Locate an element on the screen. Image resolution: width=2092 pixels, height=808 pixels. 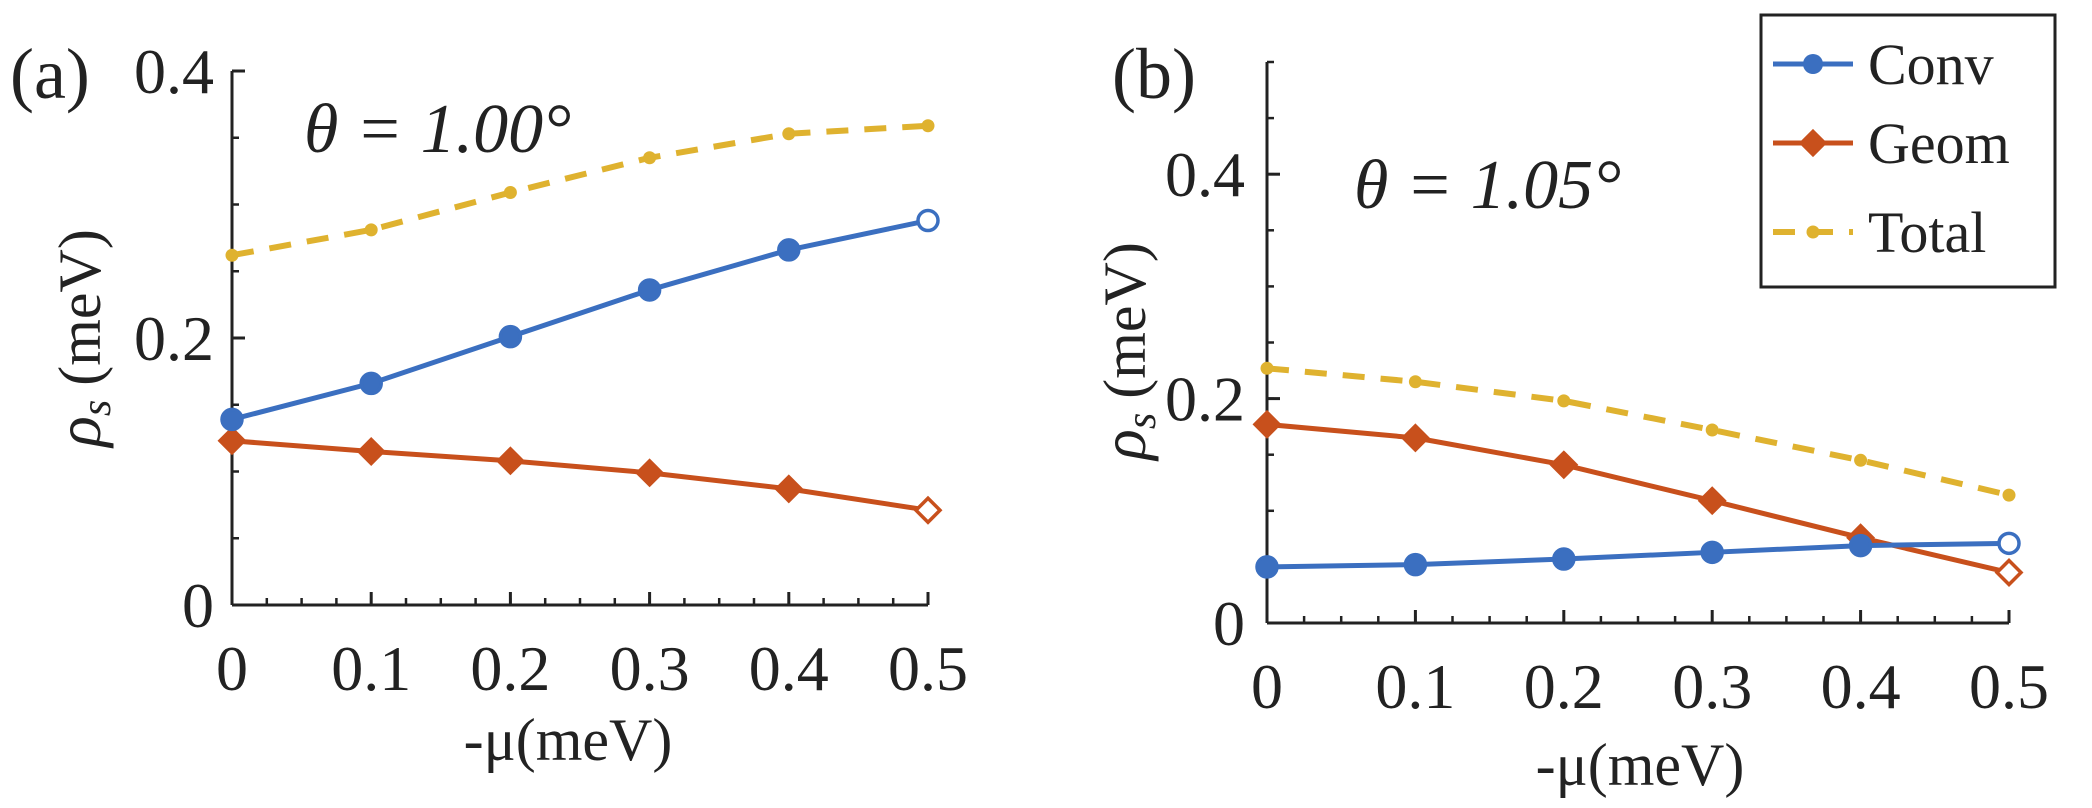
legend: Conv Geom Total is located at coordinates (1908, 151).